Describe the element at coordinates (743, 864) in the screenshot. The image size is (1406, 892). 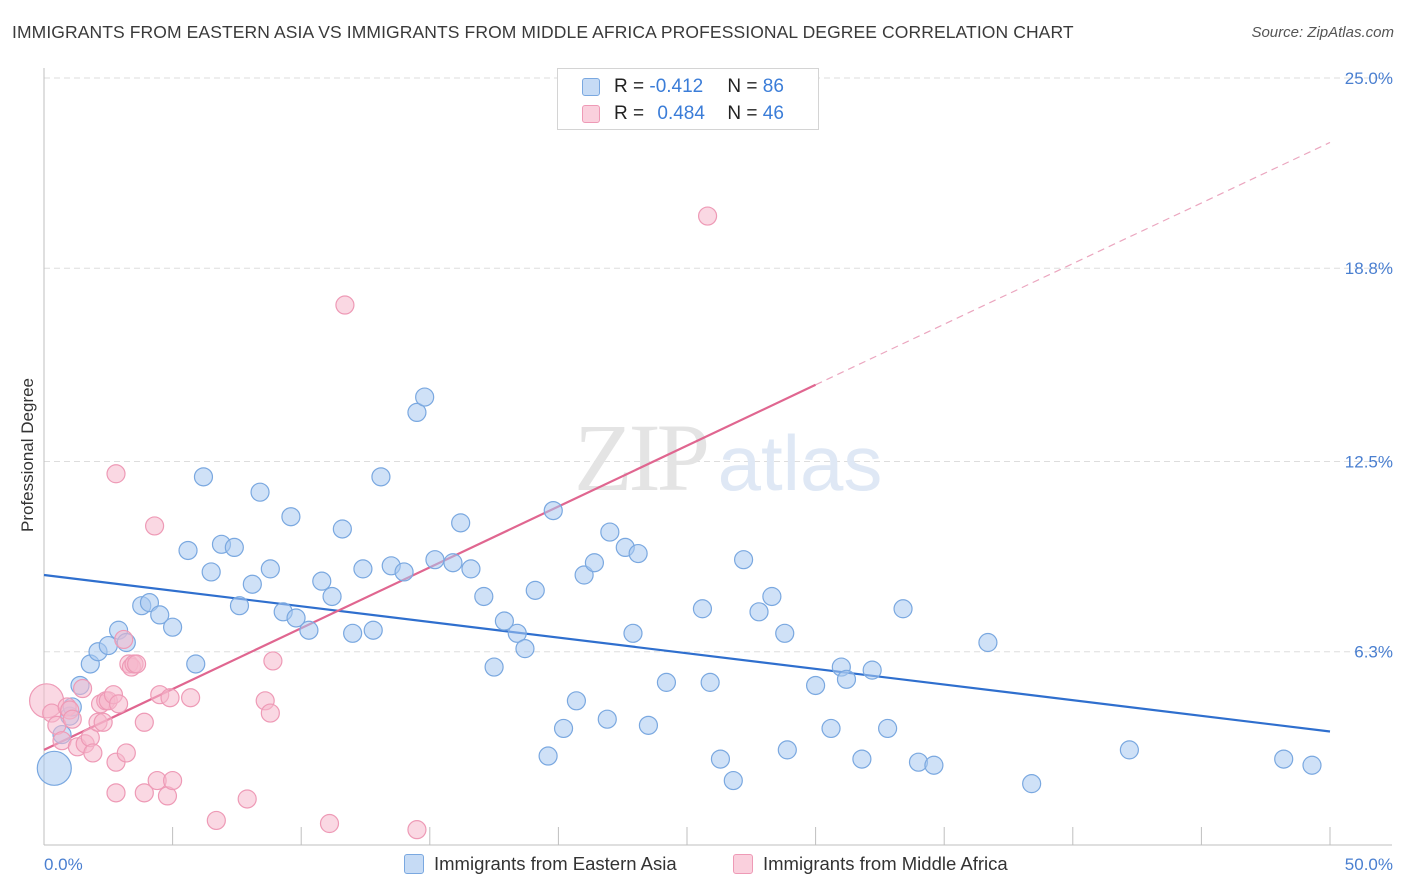
I see `bottom-legend-swatch-pink` at that location.